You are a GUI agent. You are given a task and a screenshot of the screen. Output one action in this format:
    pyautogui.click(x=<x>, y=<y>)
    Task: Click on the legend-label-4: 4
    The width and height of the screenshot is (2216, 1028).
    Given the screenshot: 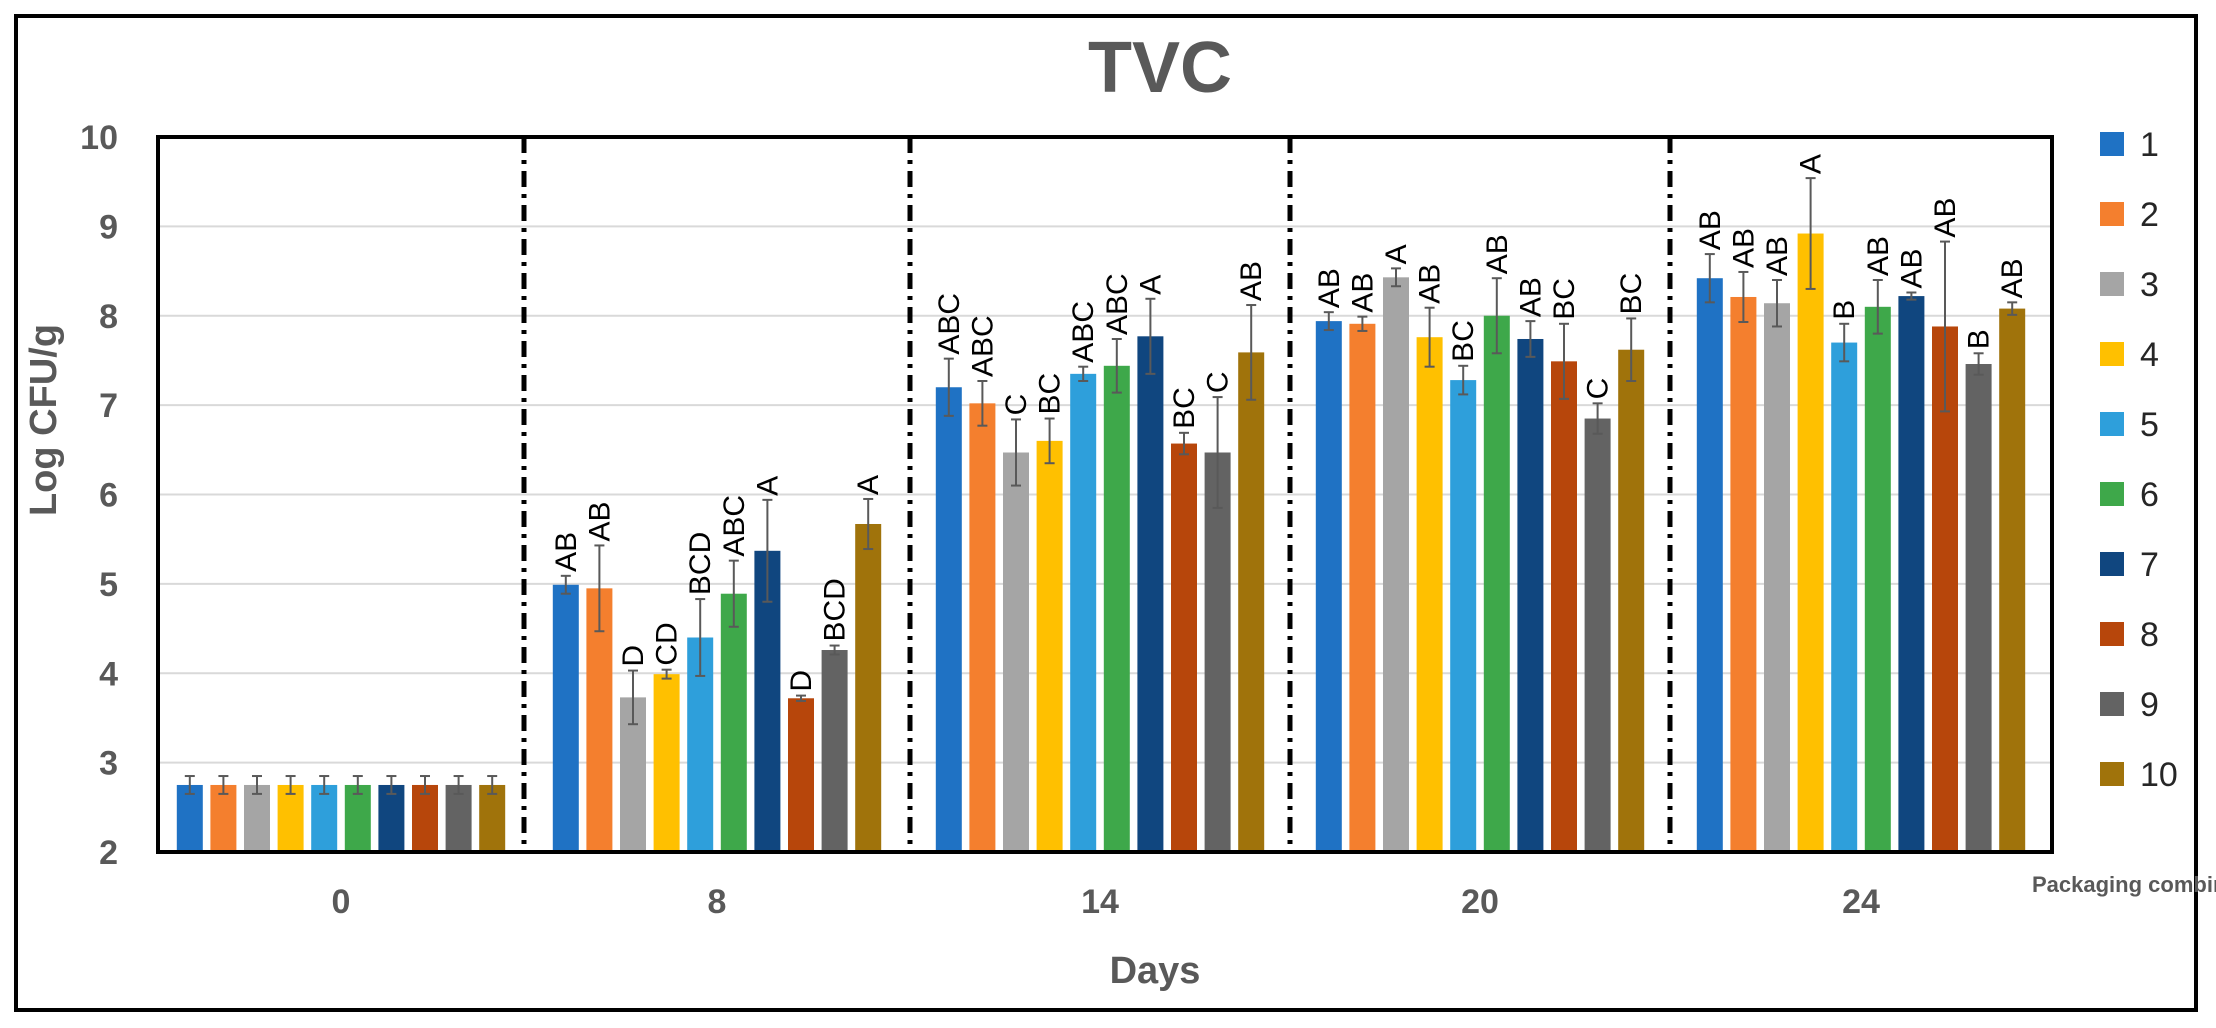 What is the action you would take?
    pyautogui.click(x=2149, y=355)
    